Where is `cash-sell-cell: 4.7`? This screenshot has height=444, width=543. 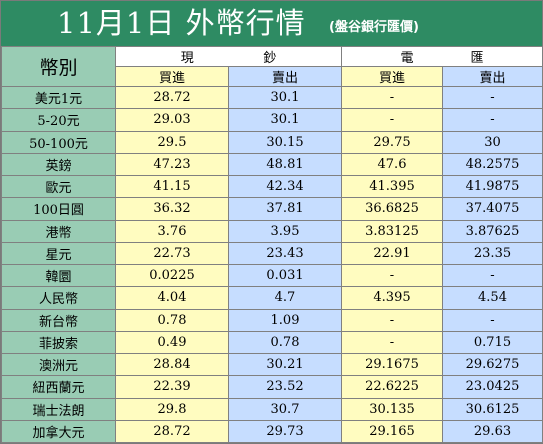 cash-sell-cell: 4.7 is located at coordinates (285, 298).